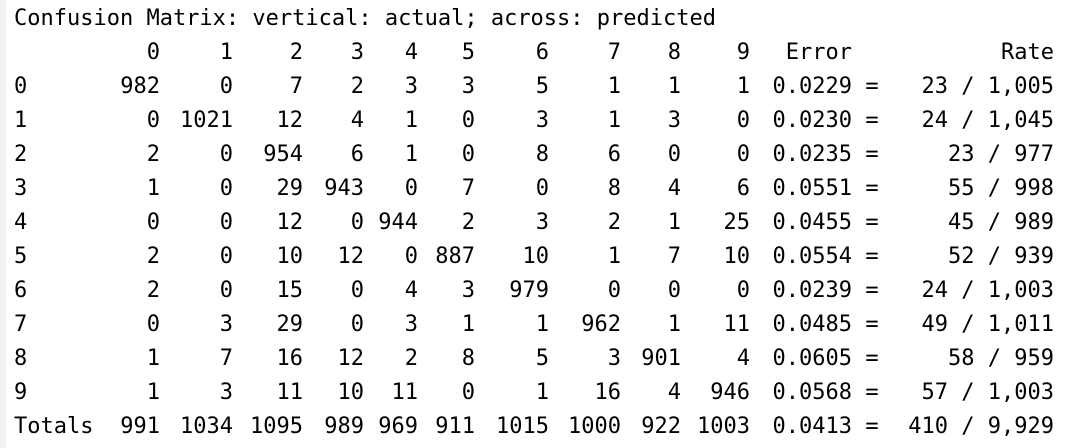  What do you see at coordinates (614, 52) in the screenshot?
I see `column-header: 7` at bounding box center [614, 52].